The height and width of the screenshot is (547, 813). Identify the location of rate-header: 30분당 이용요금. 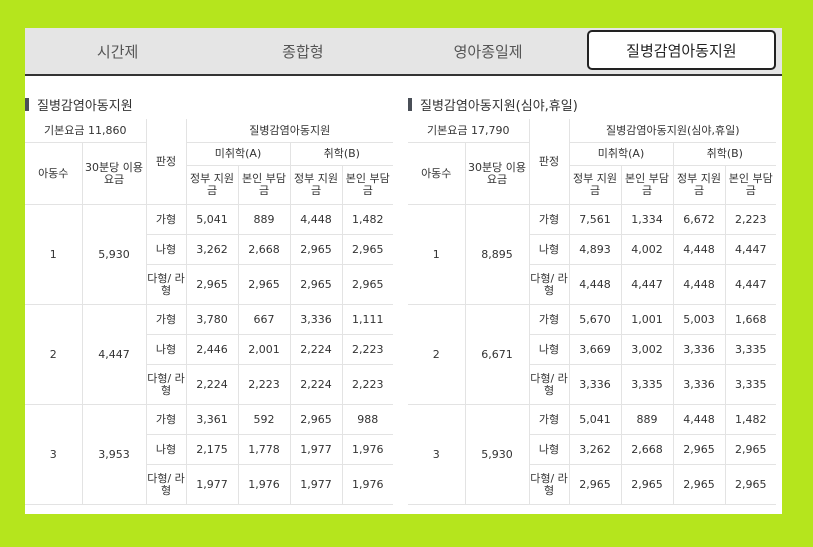
(497, 173).